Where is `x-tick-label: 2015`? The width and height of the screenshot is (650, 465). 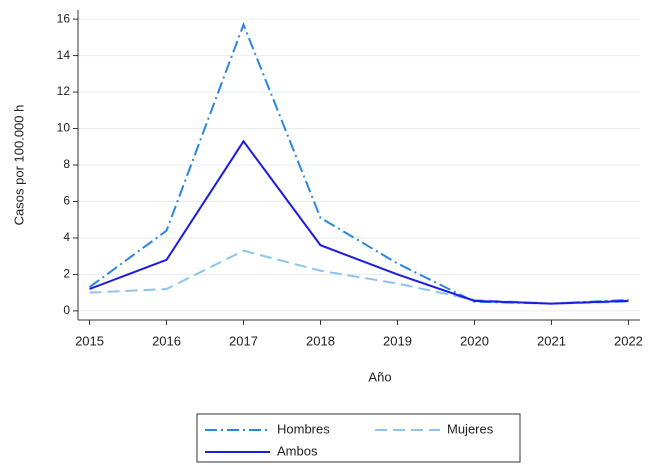
x-tick-label: 2015 is located at coordinates (89, 340).